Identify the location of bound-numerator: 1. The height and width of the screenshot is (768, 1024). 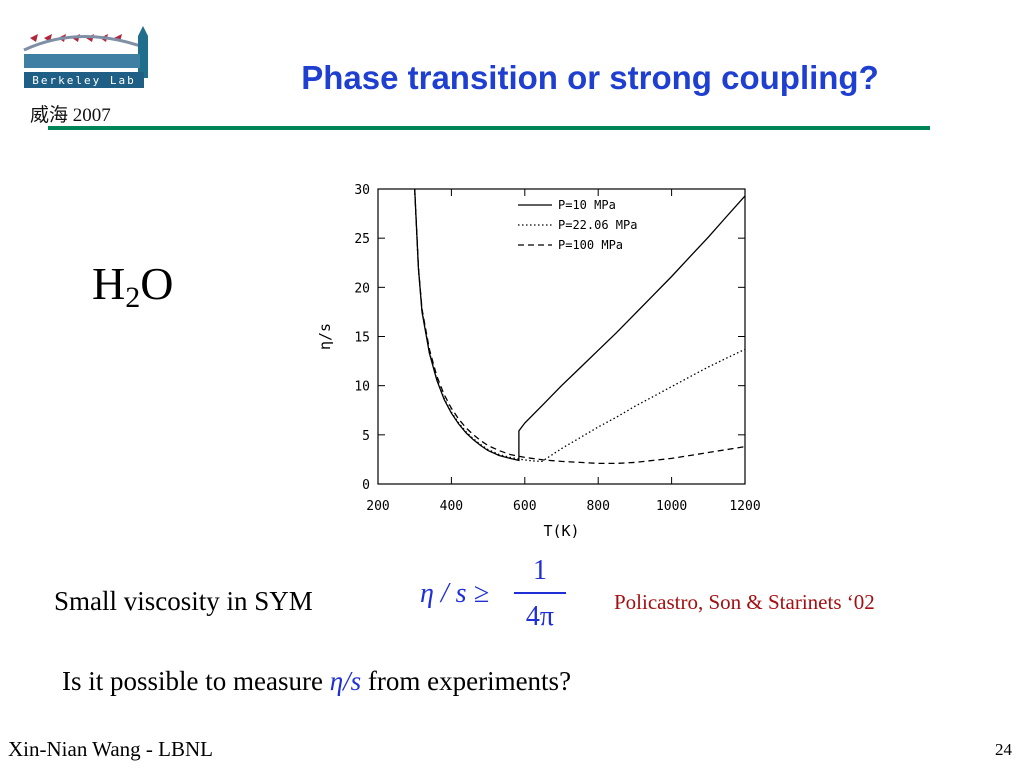
(540, 570).